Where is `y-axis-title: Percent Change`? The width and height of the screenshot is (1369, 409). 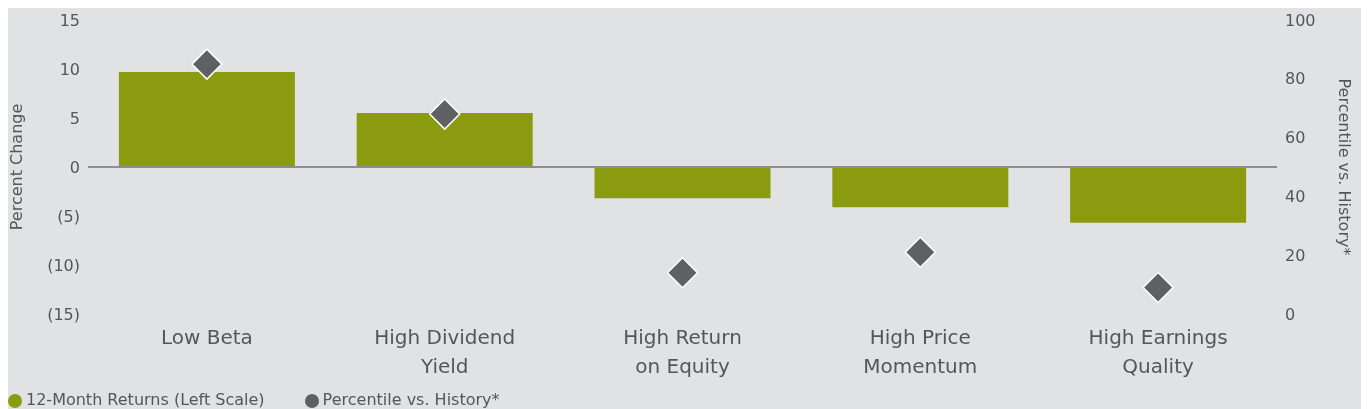
y-axis-title: Percent Change is located at coordinates (16, 167).